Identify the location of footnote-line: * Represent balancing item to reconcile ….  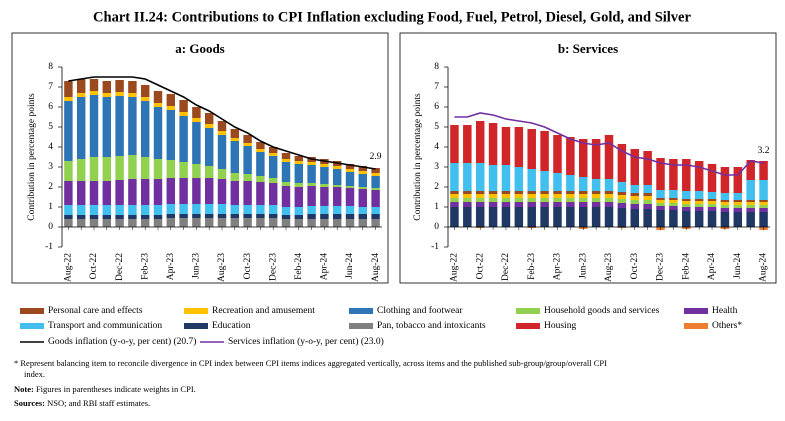
(310, 363).